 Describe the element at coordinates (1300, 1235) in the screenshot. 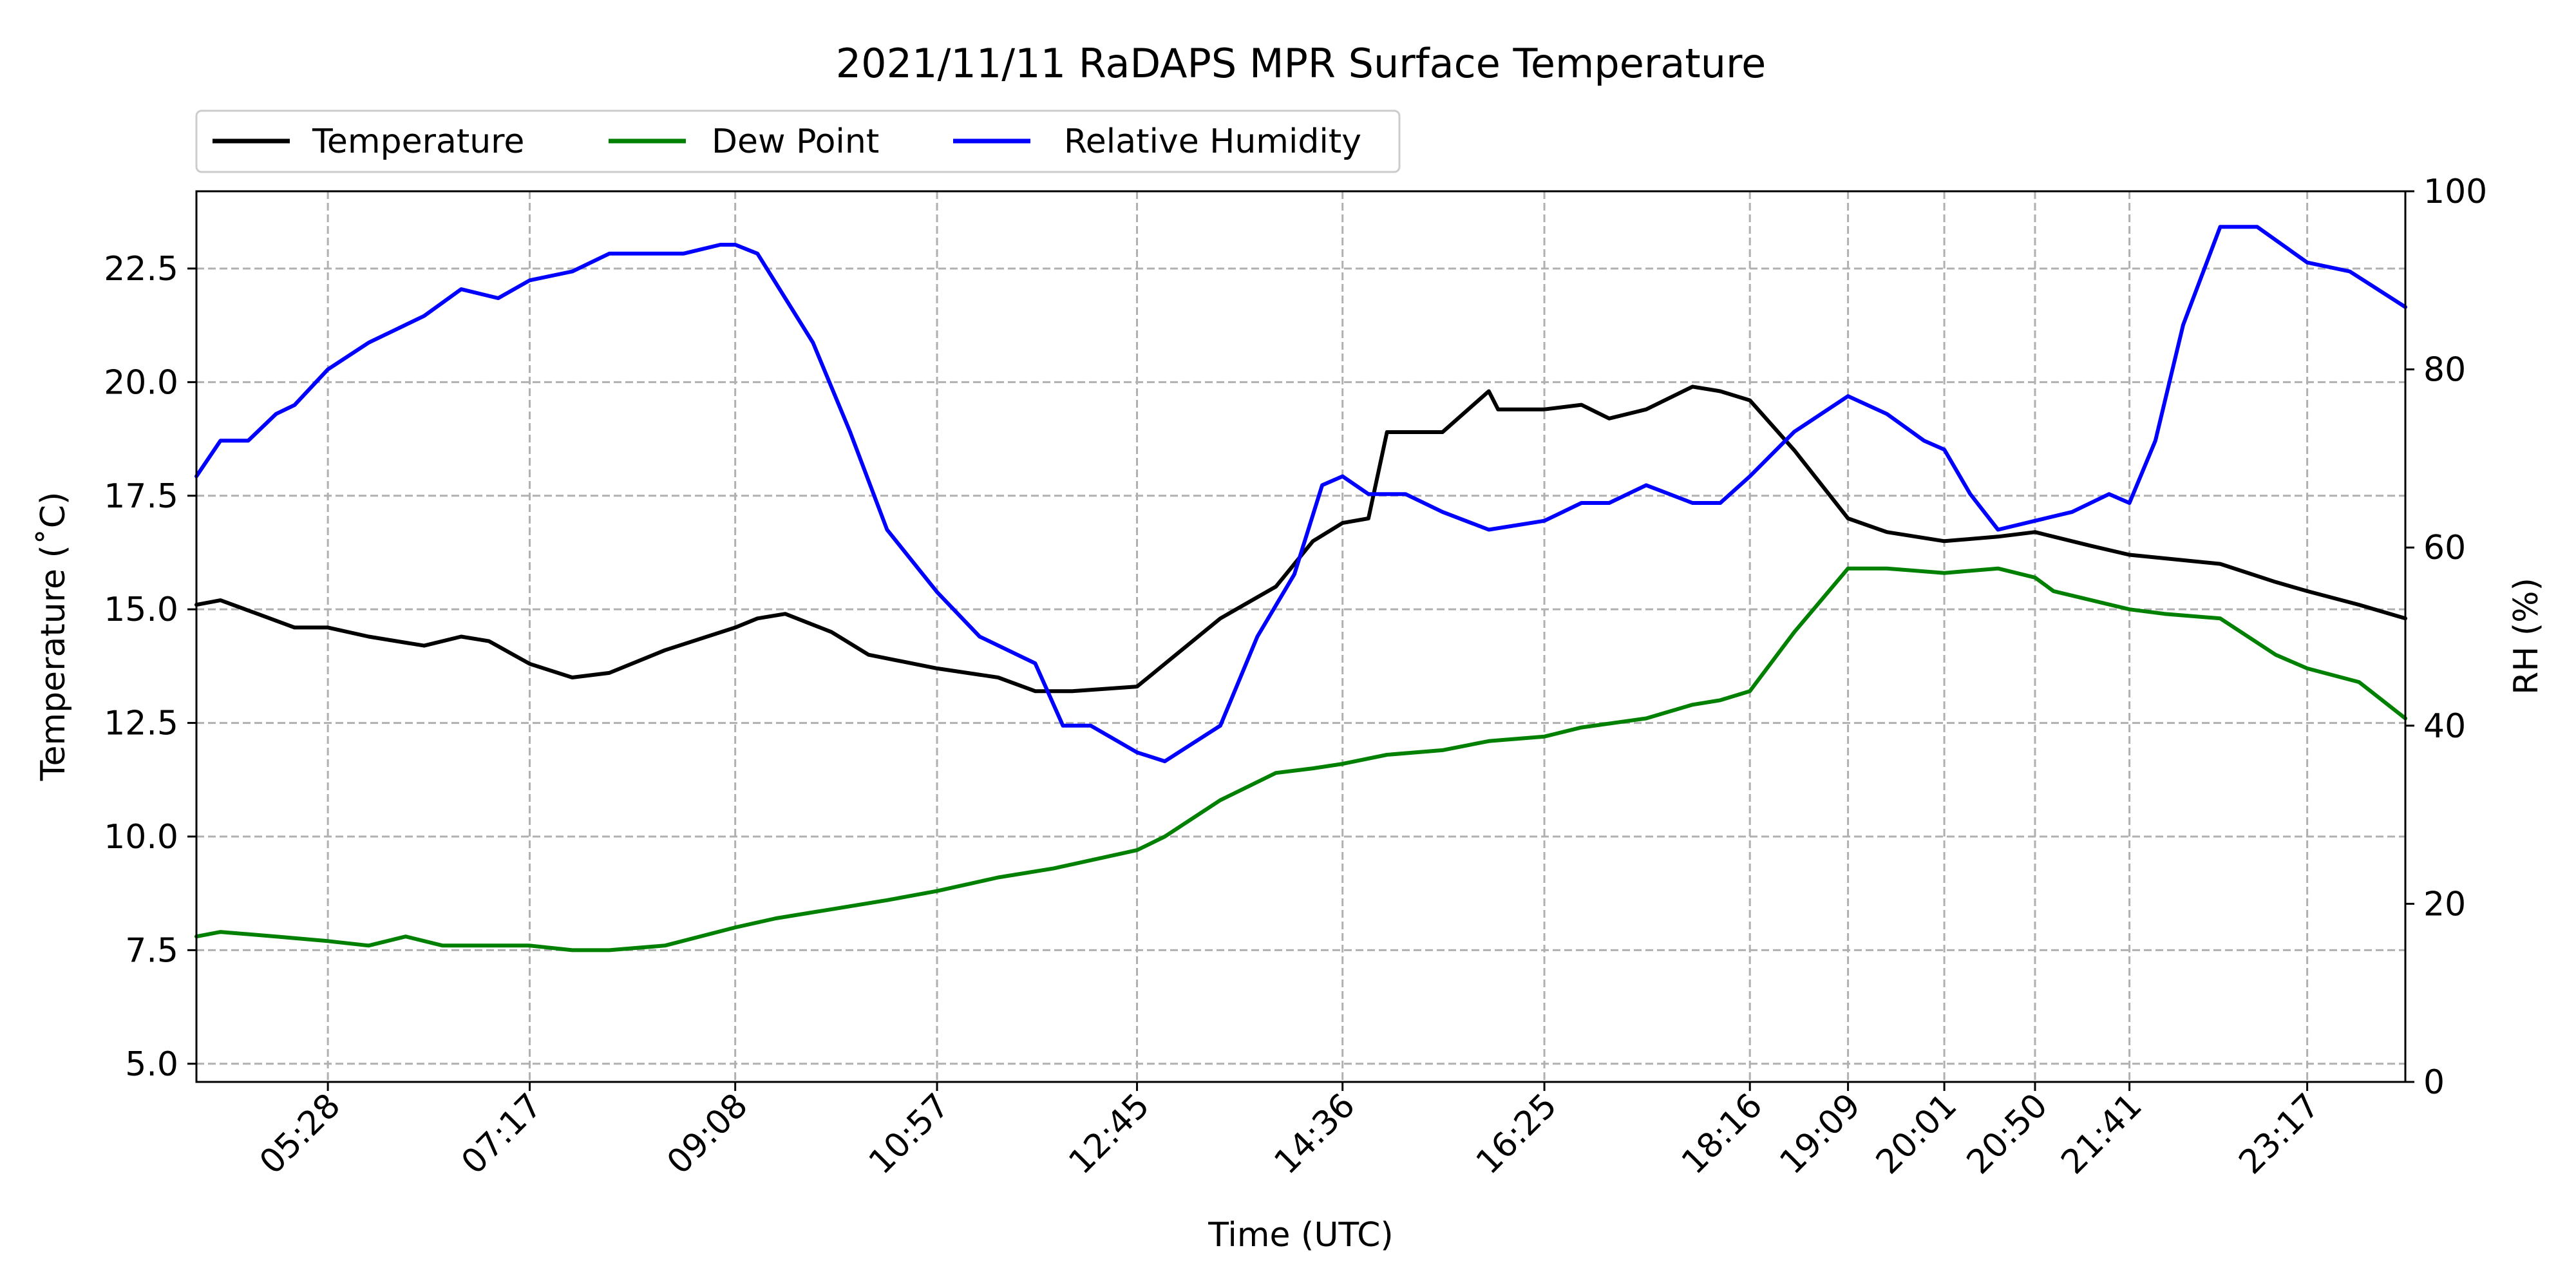

I see `x-axis-title: Time (UTC)` at that location.